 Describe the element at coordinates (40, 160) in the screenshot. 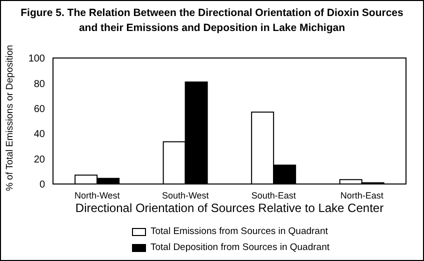

I see `y-tick-label: 20` at that location.